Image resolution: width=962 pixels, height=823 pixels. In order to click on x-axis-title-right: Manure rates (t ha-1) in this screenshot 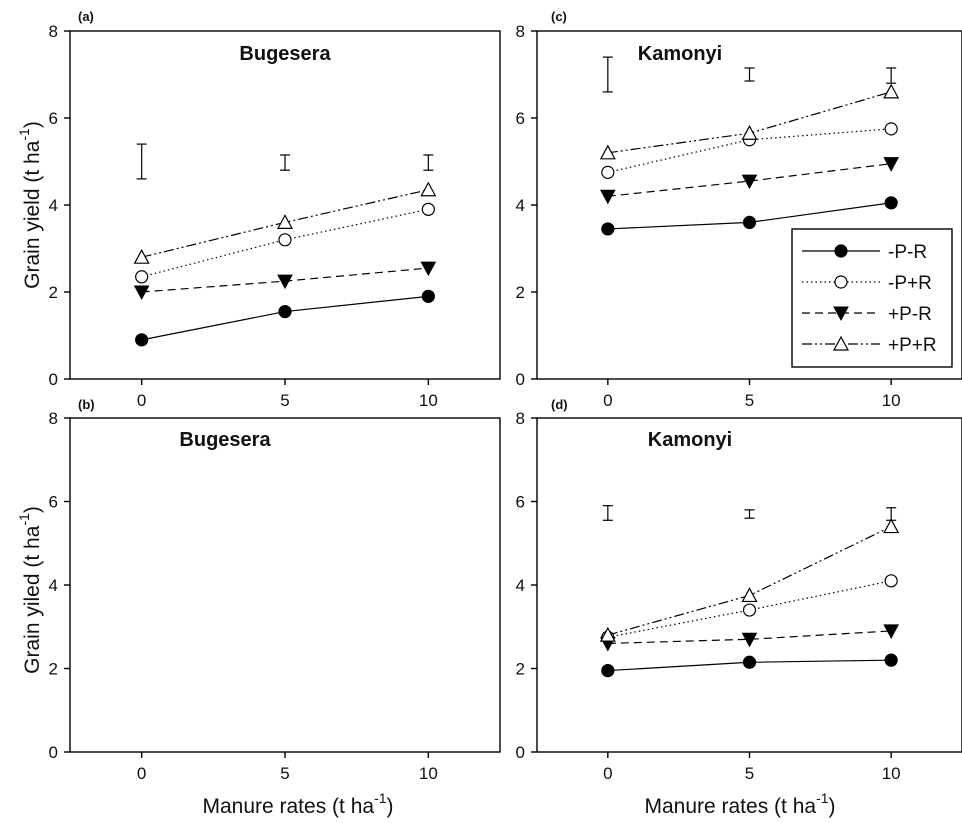, I will do `click(739, 804)`.